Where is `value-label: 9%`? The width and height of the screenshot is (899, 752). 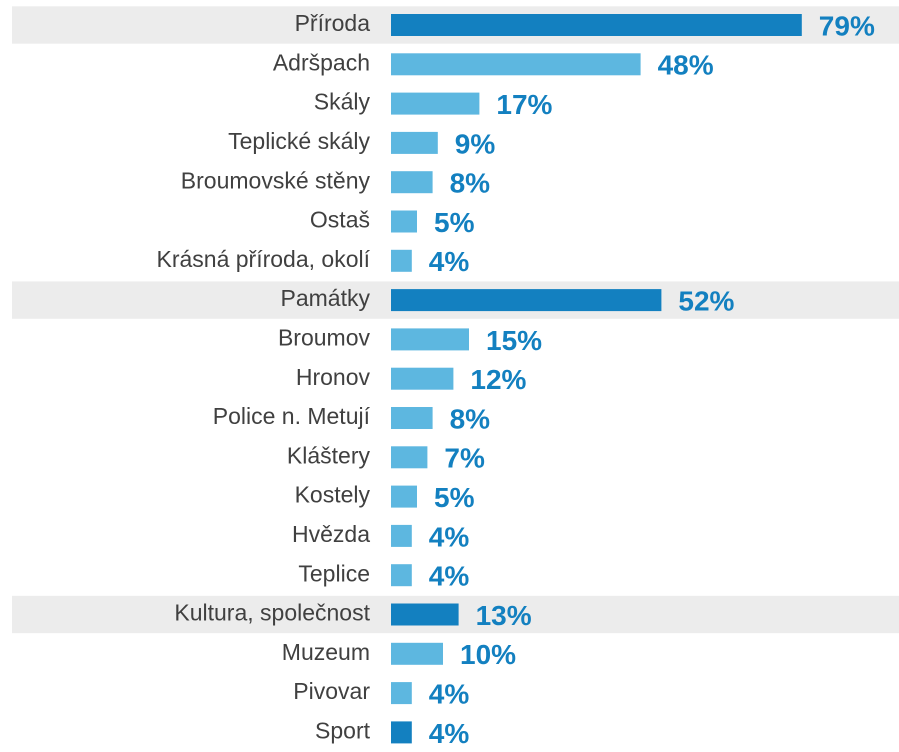 value-label: 9% is located at coordinates (475, 143).